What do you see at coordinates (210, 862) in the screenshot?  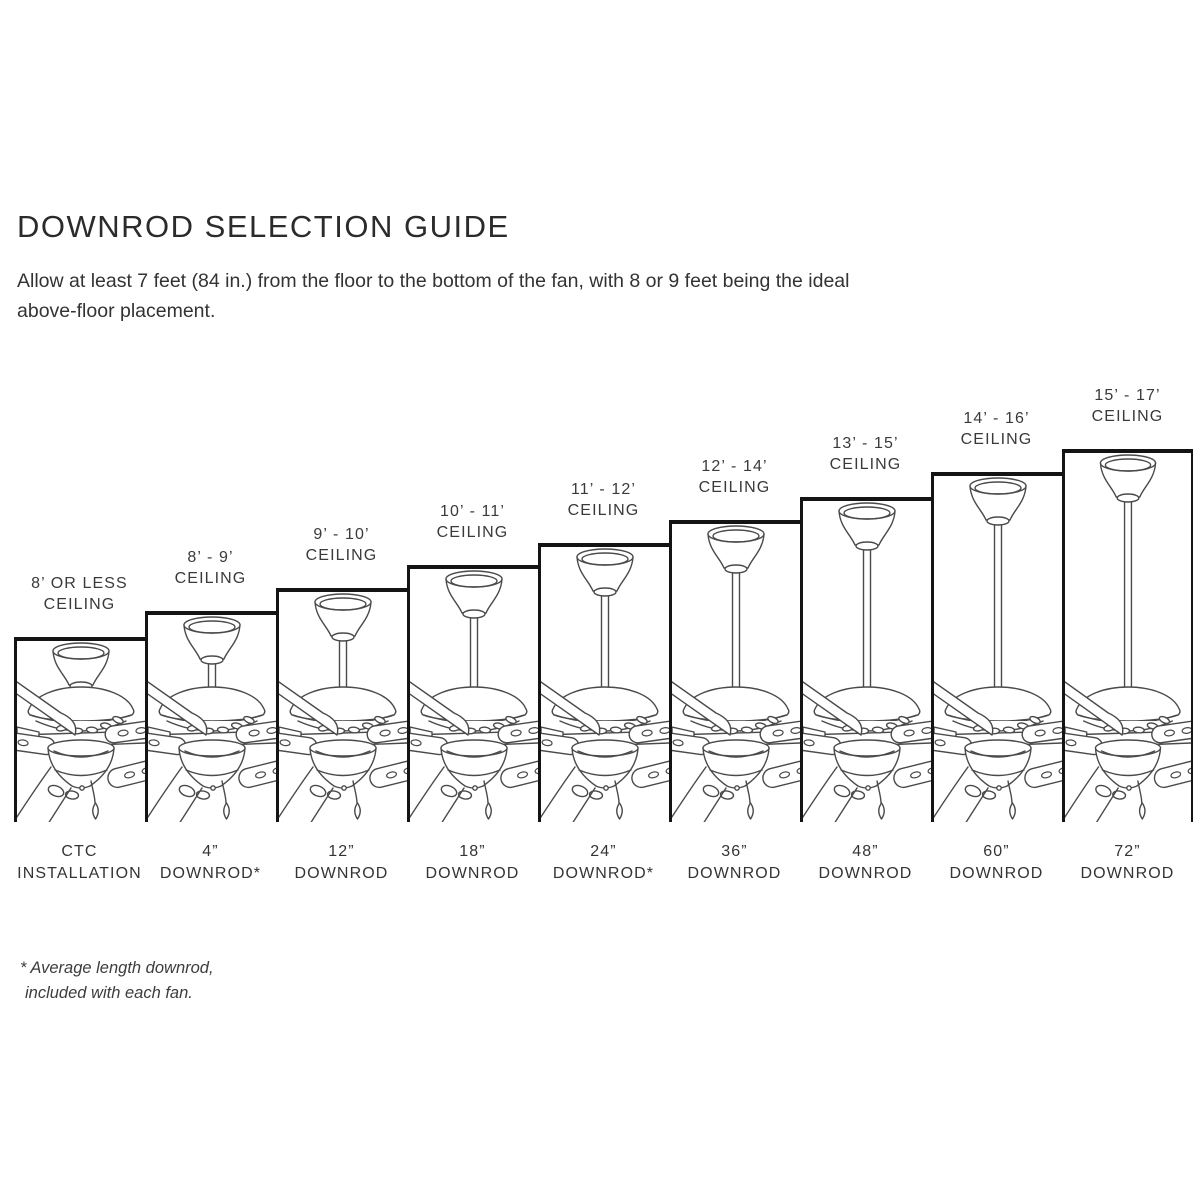 I see `downrod-size-label: 4” DOWNROD*` at bounding box center [210, 862].